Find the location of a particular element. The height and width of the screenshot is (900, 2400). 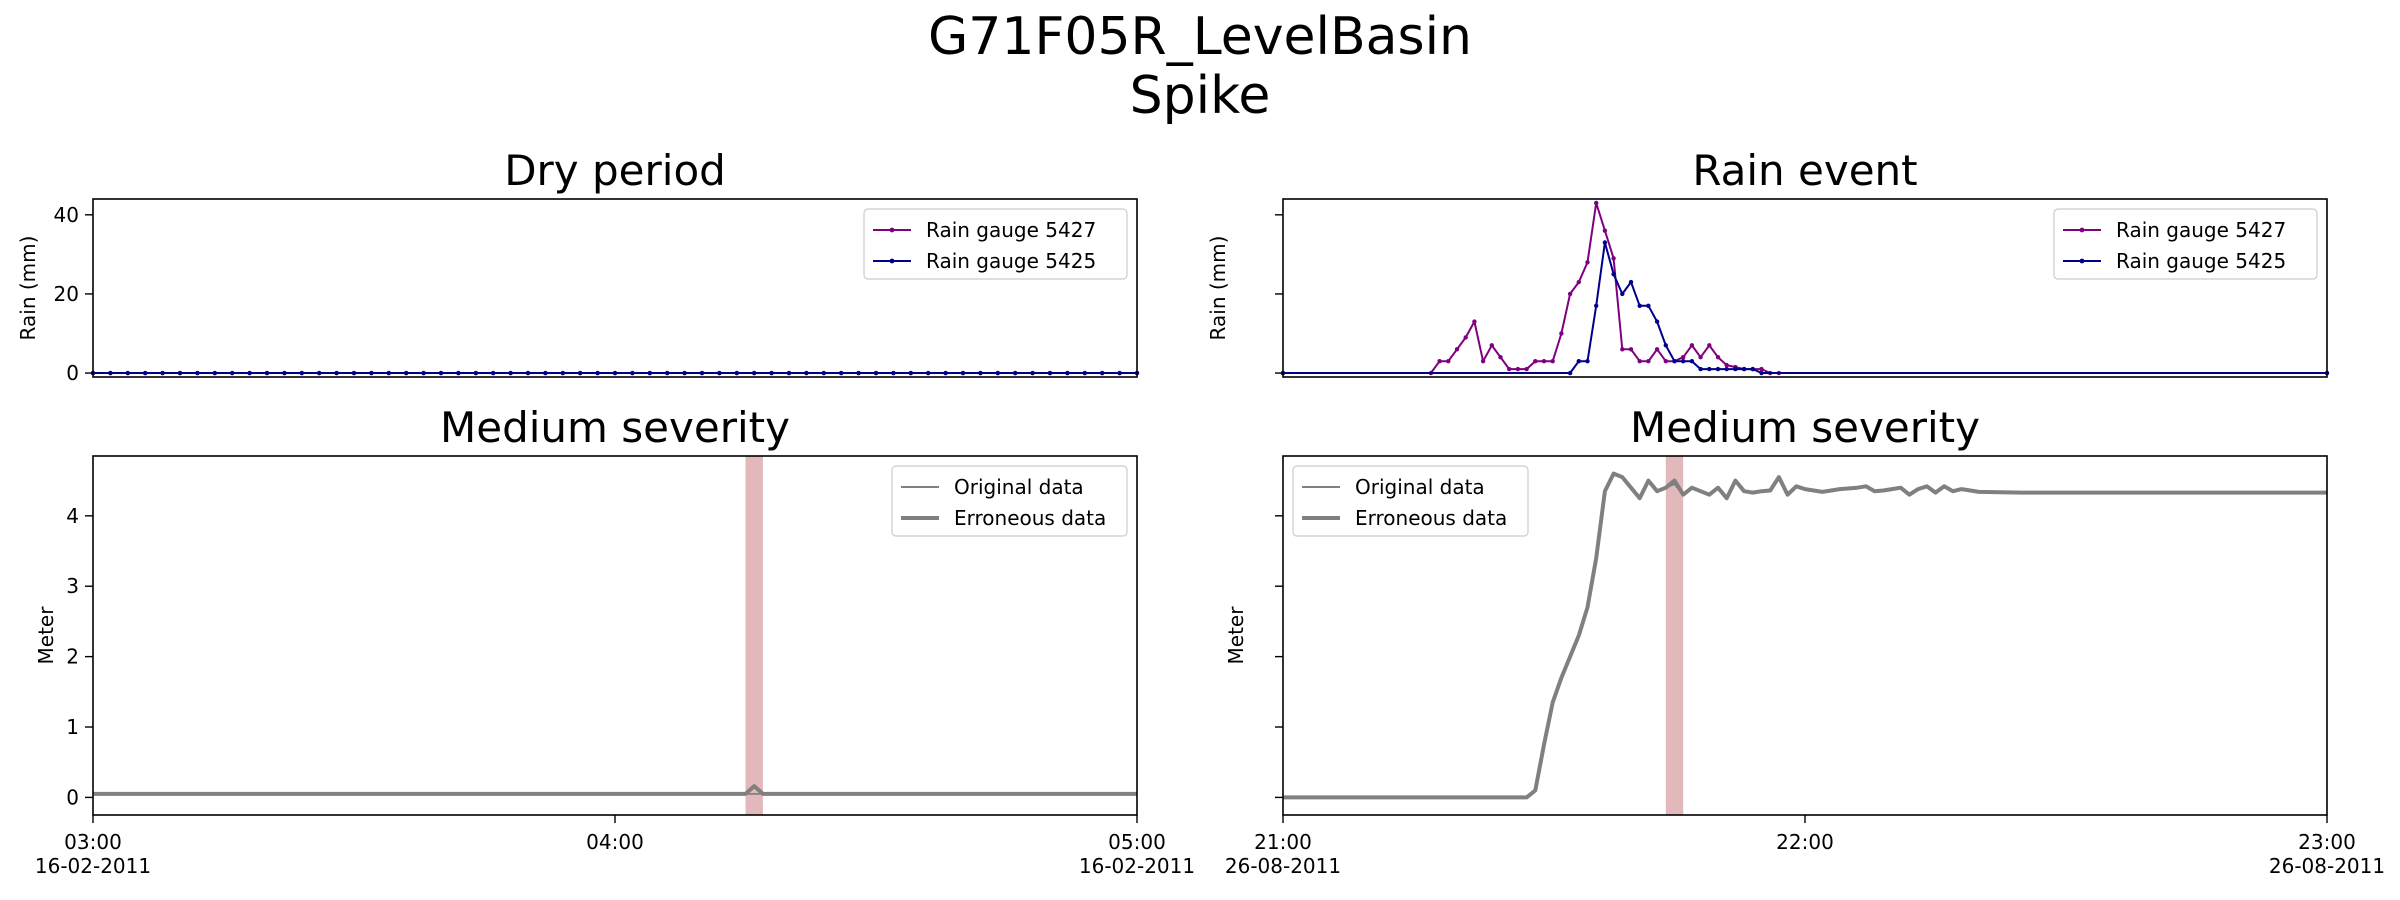

y-tick-label: 20 is located at coordinates (66, 294).